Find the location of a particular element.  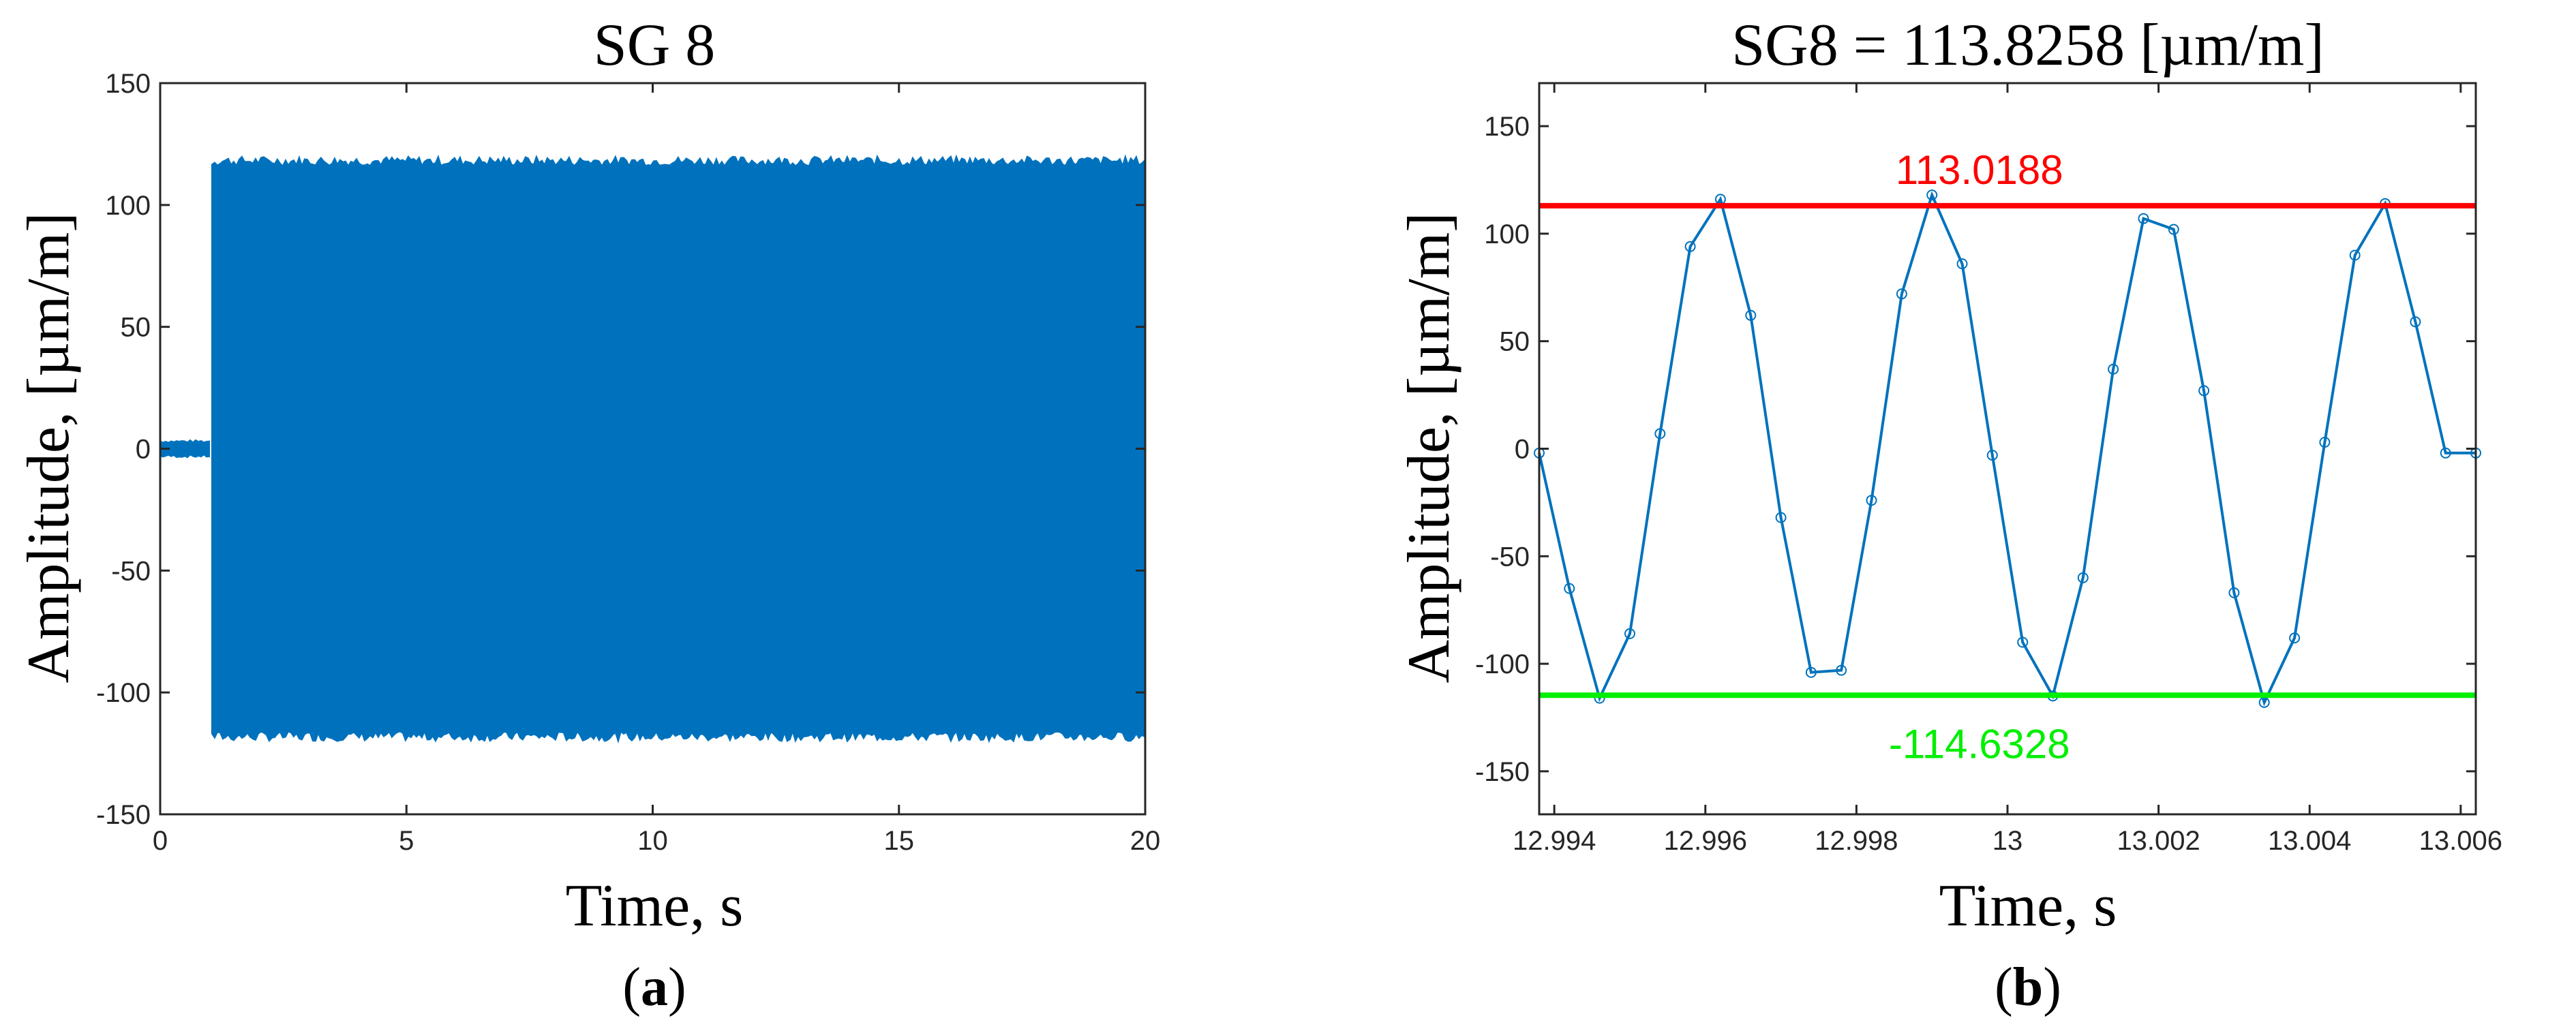

chart-a-panel-label: a is located at coordinates (654, 987).